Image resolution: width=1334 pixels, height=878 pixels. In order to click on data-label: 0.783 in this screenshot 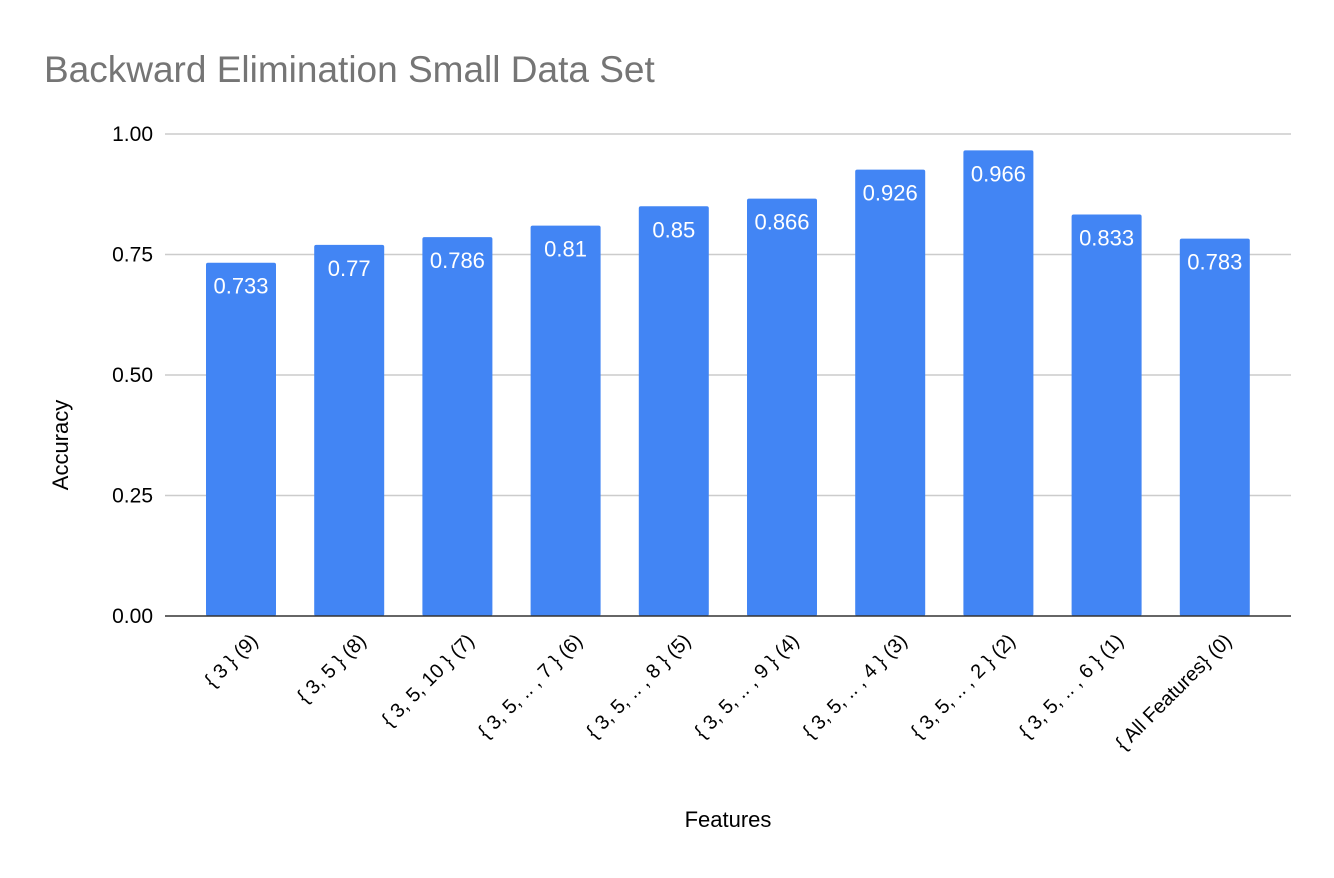, I will do `click(1214, 262)`.